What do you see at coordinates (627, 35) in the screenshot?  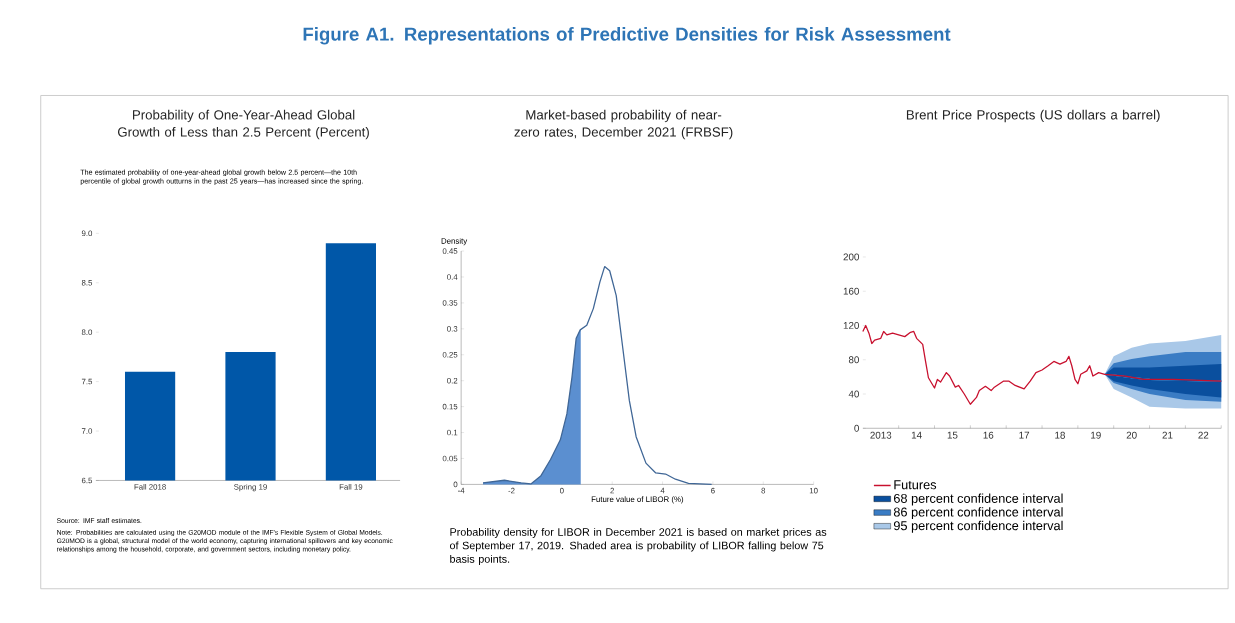 I see `text: Figure A1. Representations of Predictive Densities for Risk Assessment` at bounding box center [627, 35].